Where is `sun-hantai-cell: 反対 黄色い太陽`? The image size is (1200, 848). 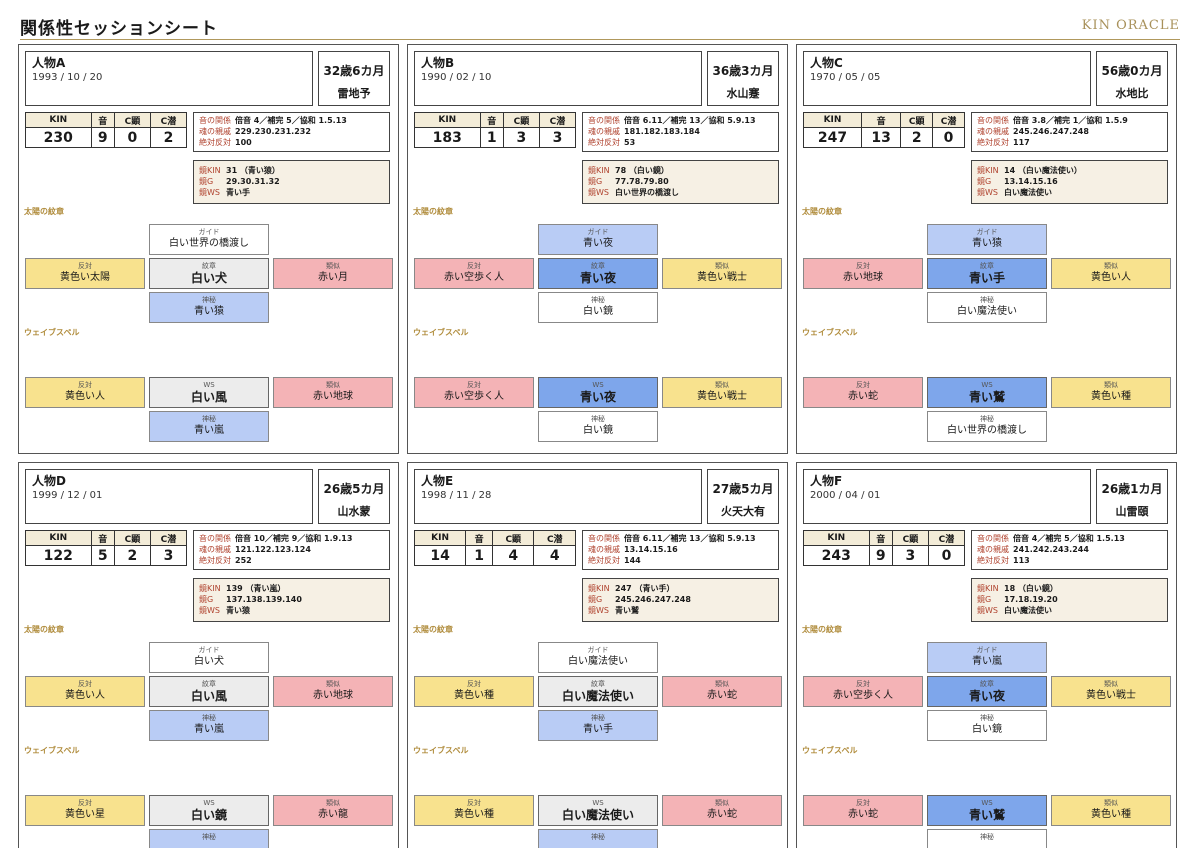 sun-hantai-cell: 反対 黄色い太陽 is located at coordinates (85, 273).